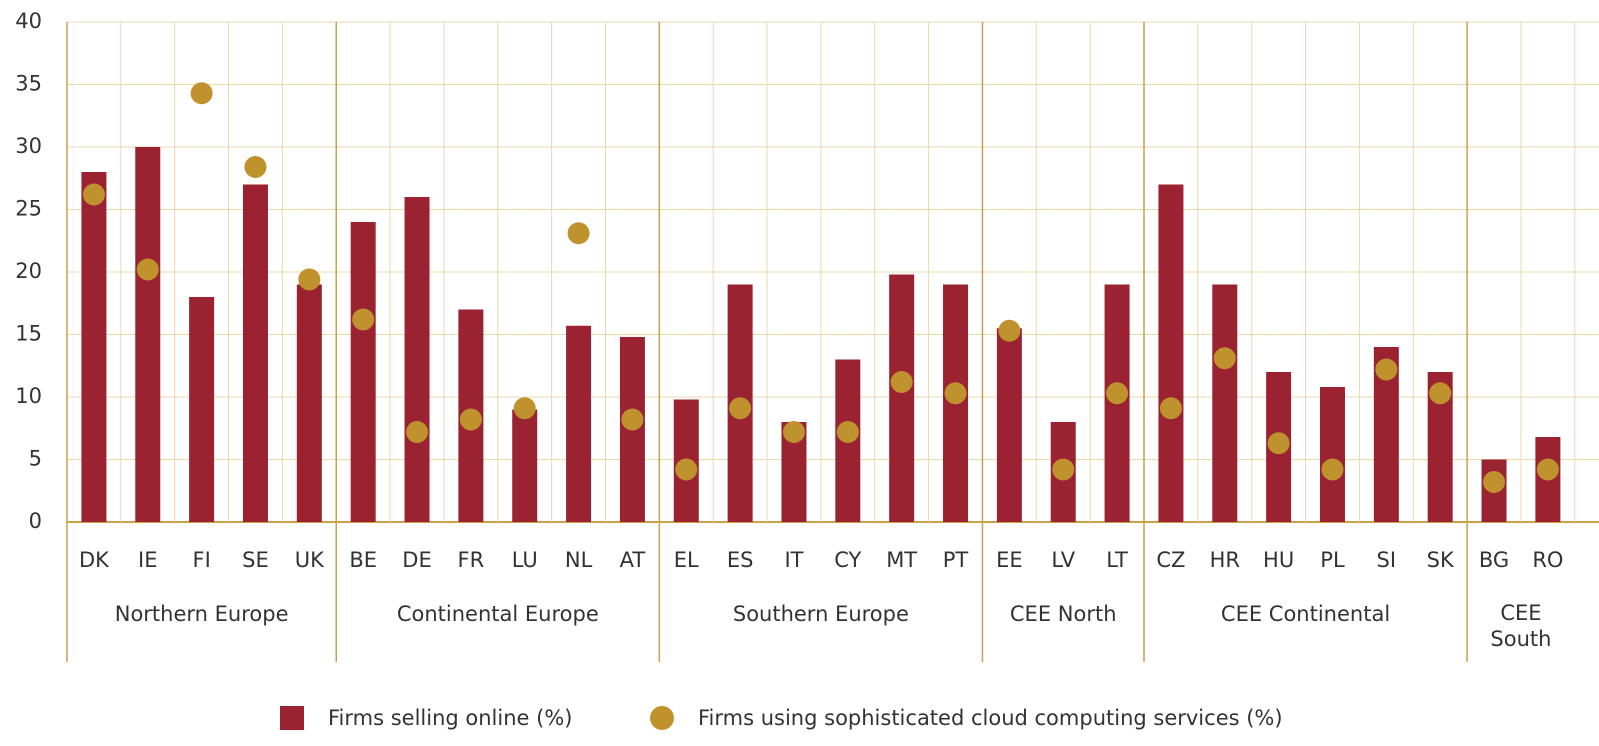 This screenshot has height=746, width=1599. What do you see at coordinates (28, 396) in the screenshot?
I see `y-tick-label: 10` at bounding box center [28, 396].